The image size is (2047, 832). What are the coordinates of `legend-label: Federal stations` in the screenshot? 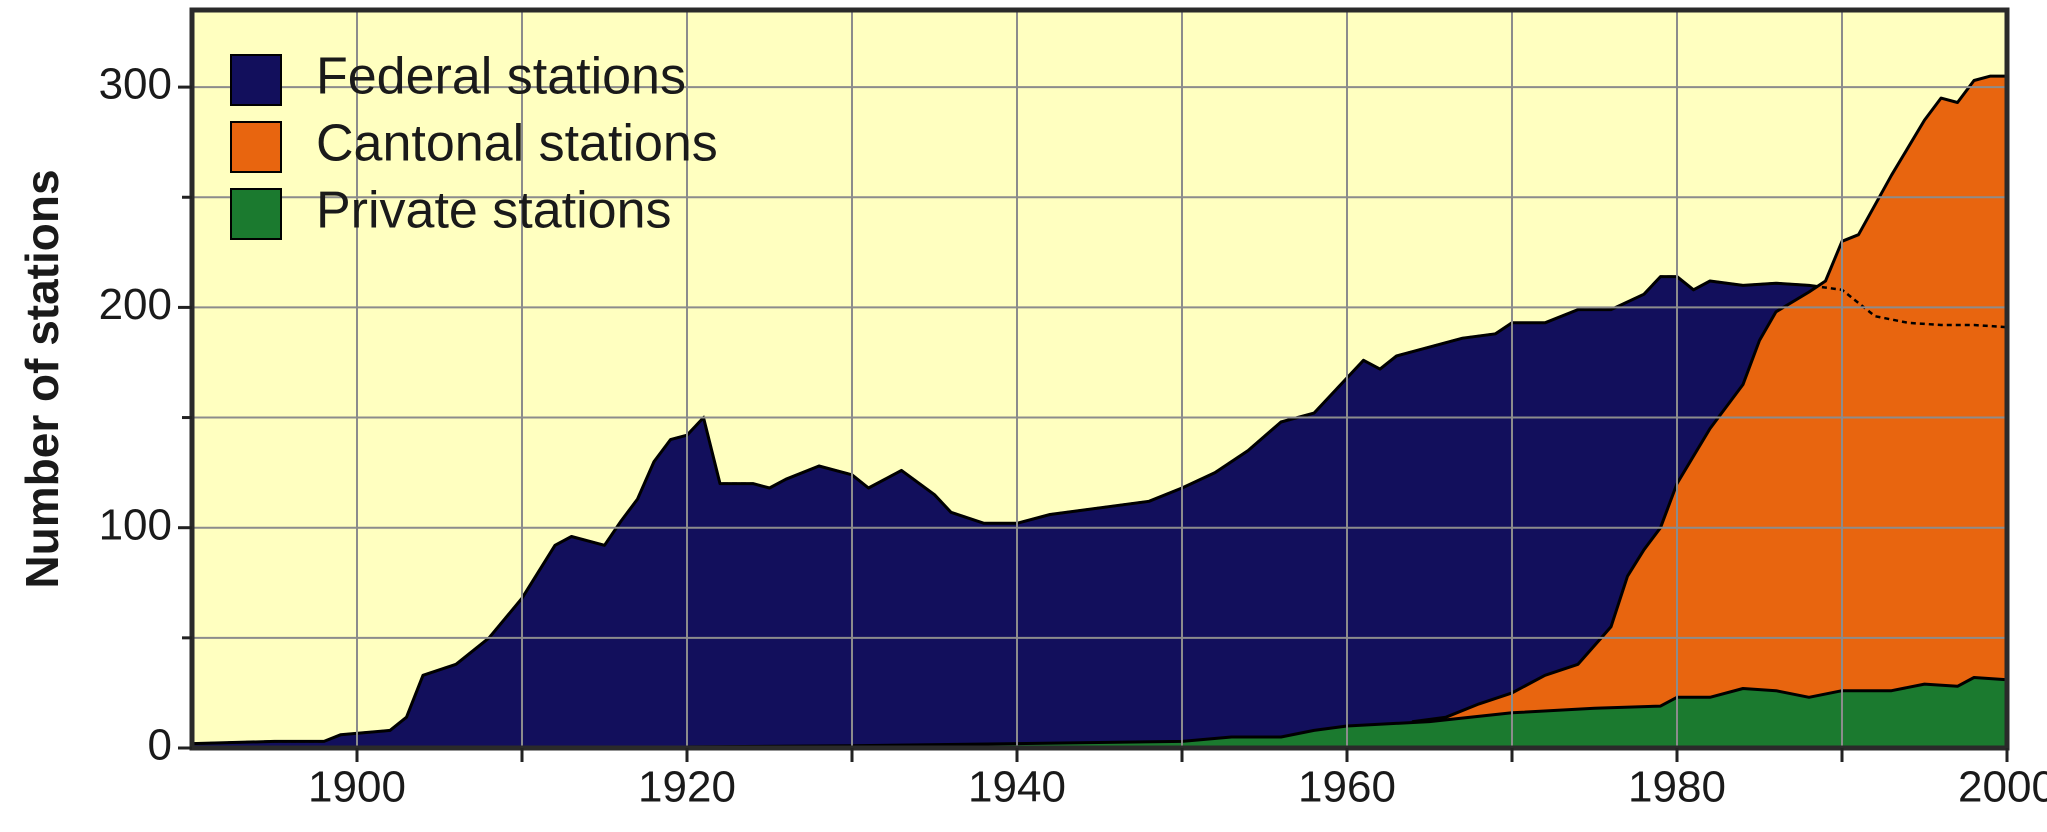 It's located at (501, 77).